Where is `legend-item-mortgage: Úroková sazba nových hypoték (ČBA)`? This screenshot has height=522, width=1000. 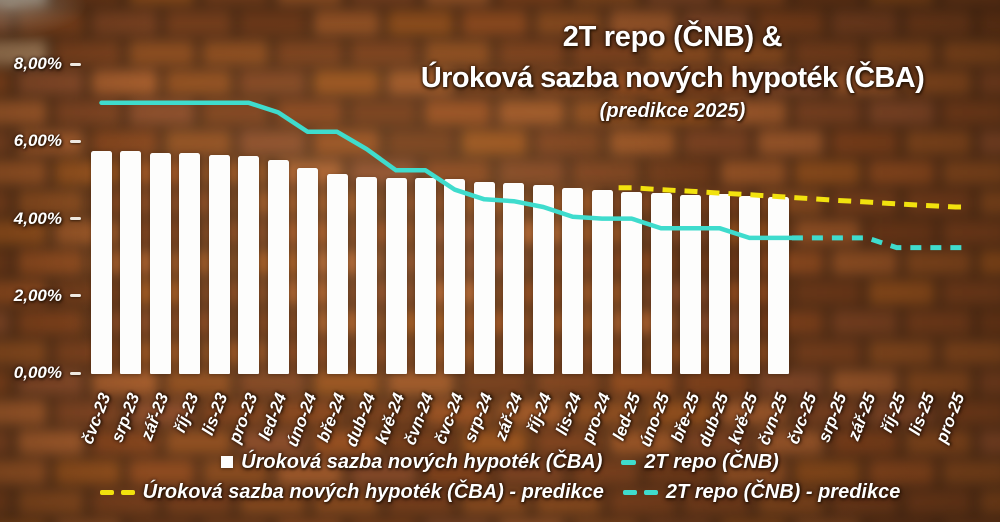 legend-item-mortgage: Úroková sazba nových hypoték (ČBA) is located at coordinates (411, 462).